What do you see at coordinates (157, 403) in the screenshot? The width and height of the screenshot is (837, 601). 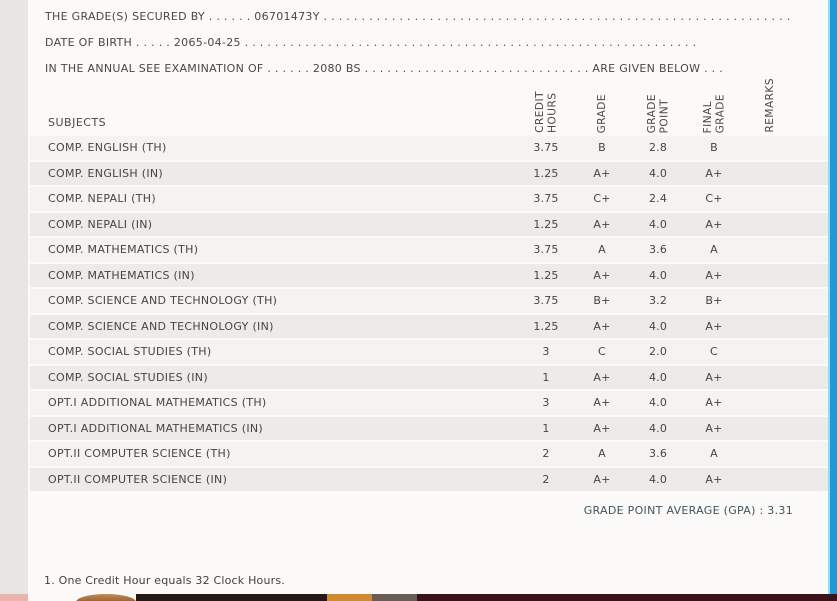 I see `subject-cell: OPT.I ADDITIONAL MATHEMATICS (TH)` at bounding box center [157, 403].